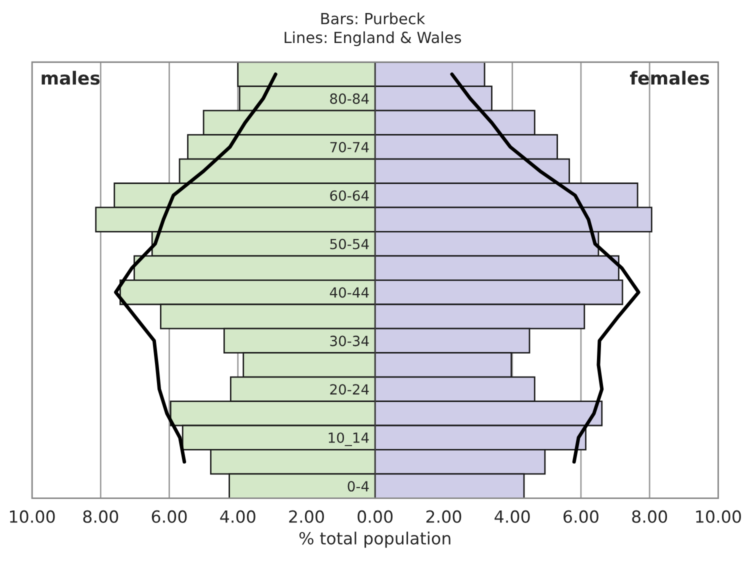 This screenshot has height=570, width=745. What do you see at coordinates (349, 195) in the screenshot?
I see `y-tick-label: 60-64` at bounding box center [349, 195].